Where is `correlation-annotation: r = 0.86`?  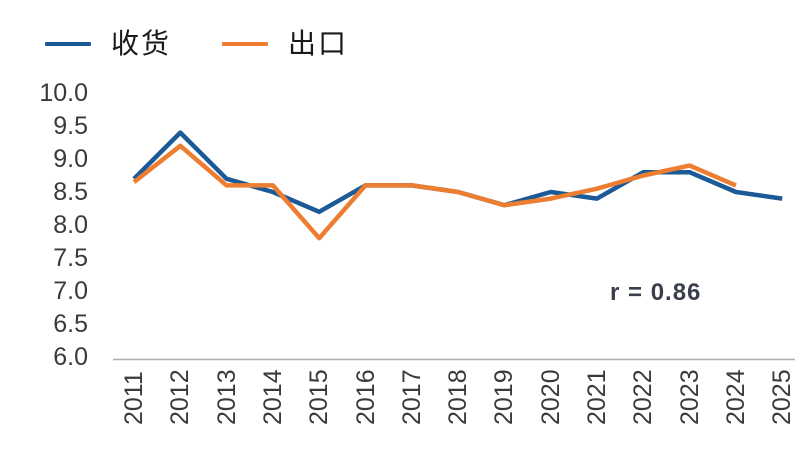
correlation-annotation: r = 0.86 is located at coordinates (656, 292).